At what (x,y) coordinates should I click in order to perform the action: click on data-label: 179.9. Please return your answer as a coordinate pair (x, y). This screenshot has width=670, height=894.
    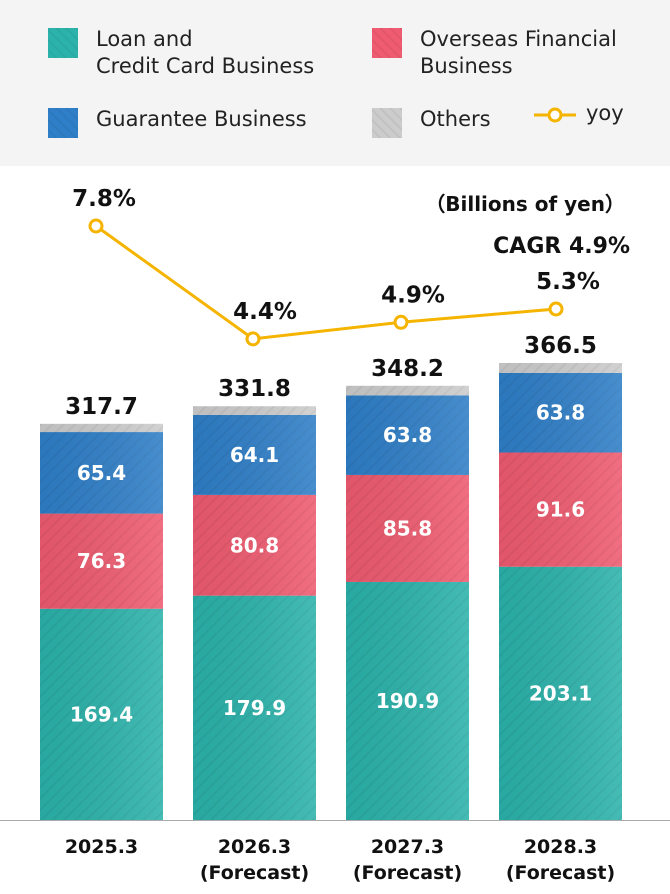
    Looking at the image, I should click on (254, 708).